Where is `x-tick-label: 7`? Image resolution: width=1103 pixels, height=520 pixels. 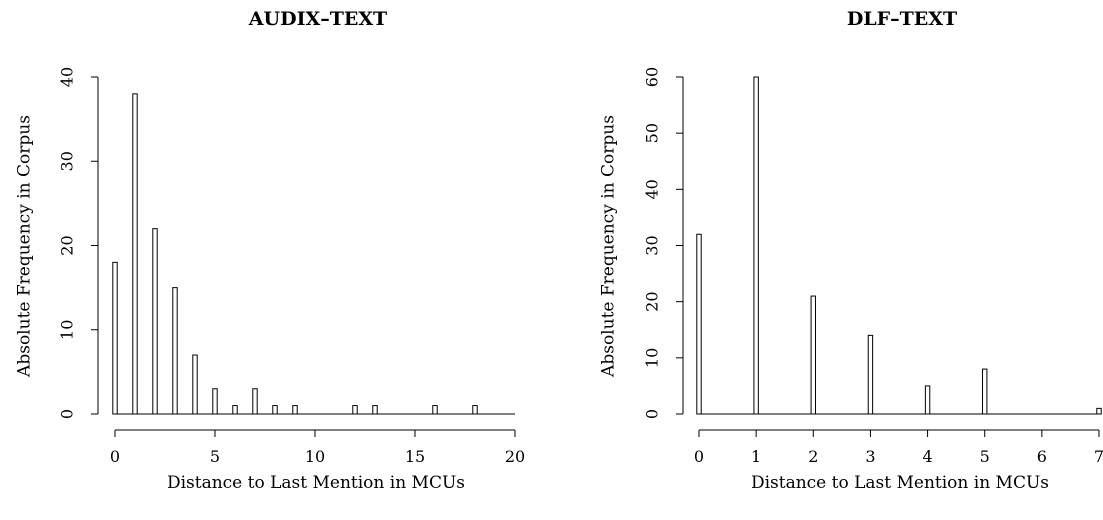 x-tick-label: 7 is located at coordinates (1098, 456).